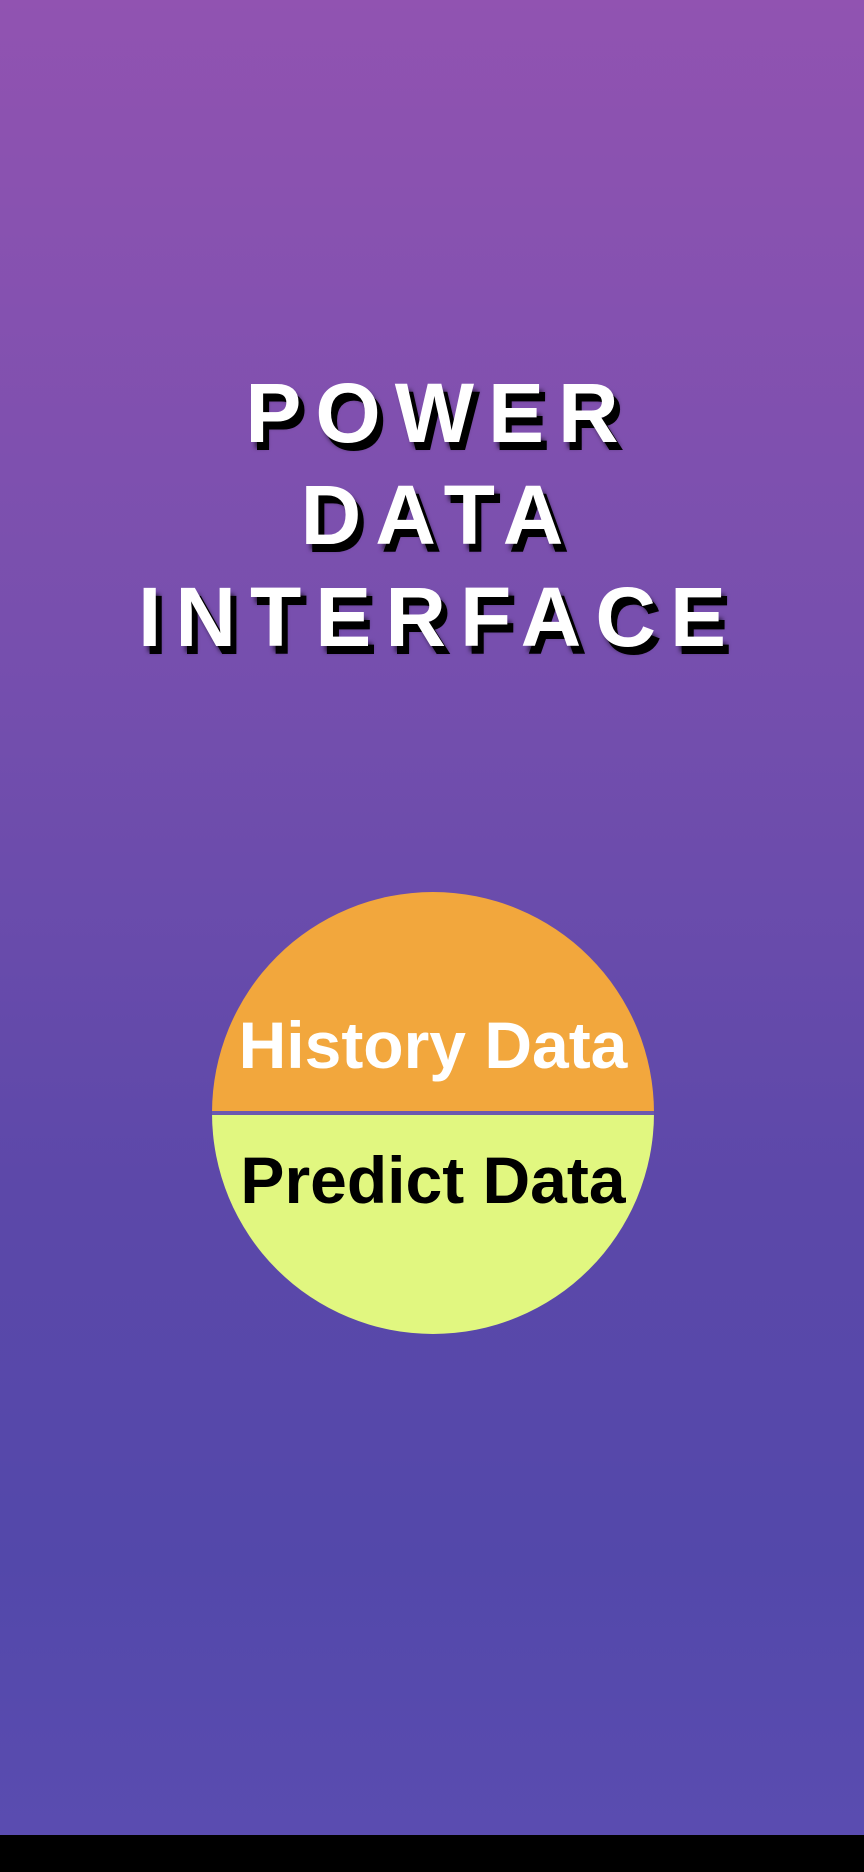 This screenshot has height=1872, width=864. What do you see at coordinates (439, 617) in the screenshot?
I see `title-line-interface: INTERFACE` at bounding box center [439, 617].